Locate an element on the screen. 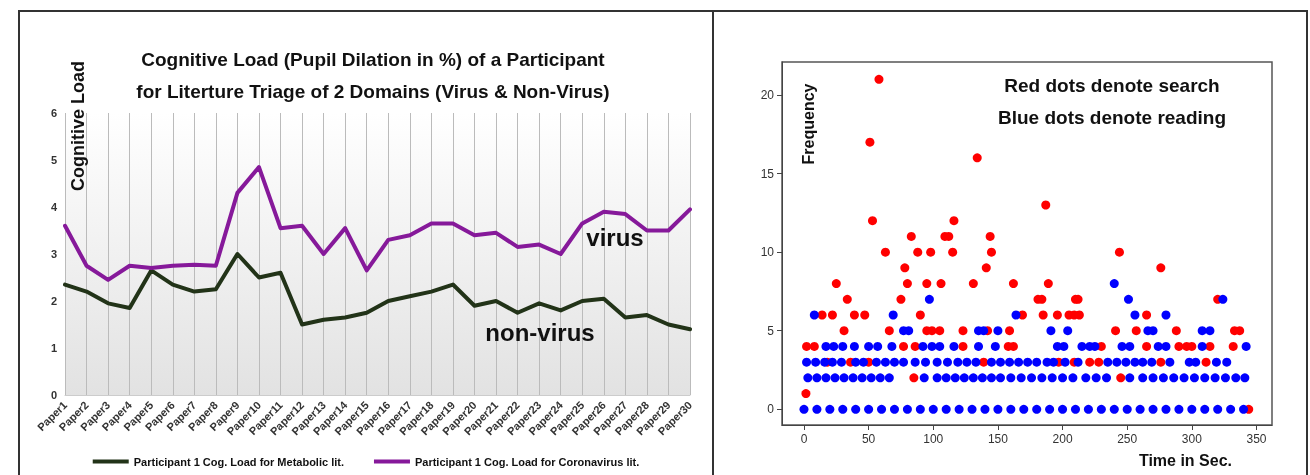  y-tick-label: 6 is located at coordinates (53, 113).